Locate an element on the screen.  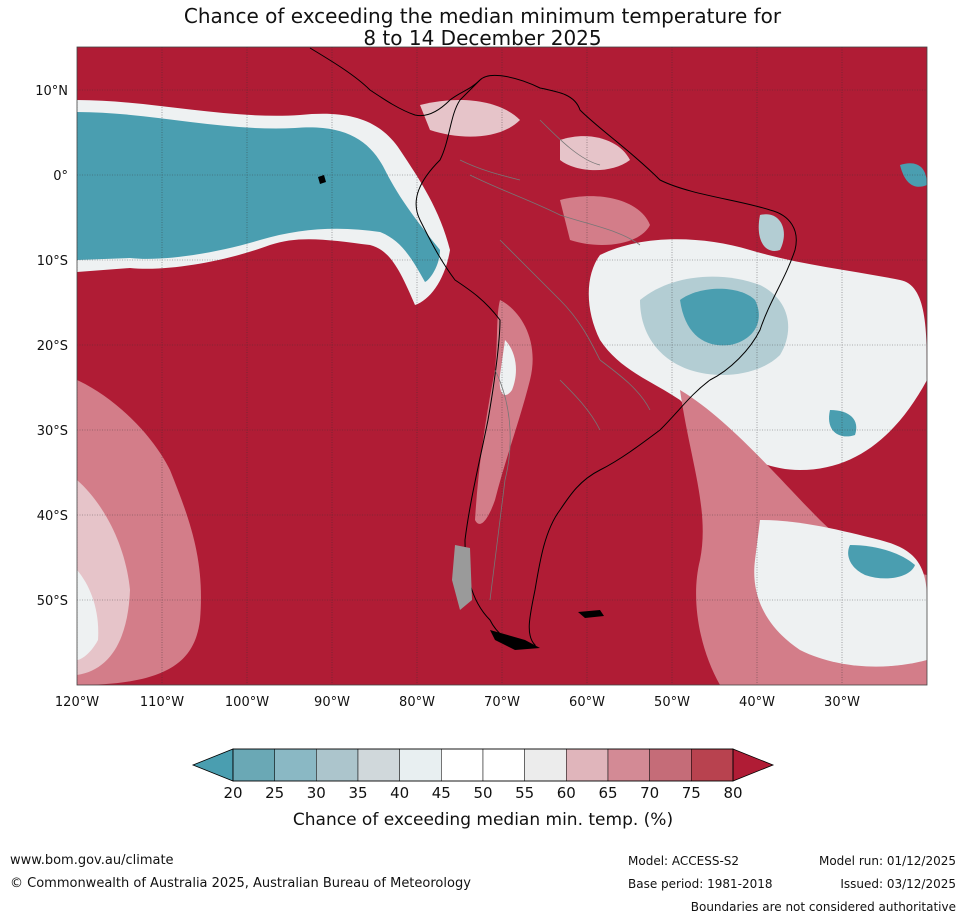
lat-label: 10°S is located at coordinates (52, 261).